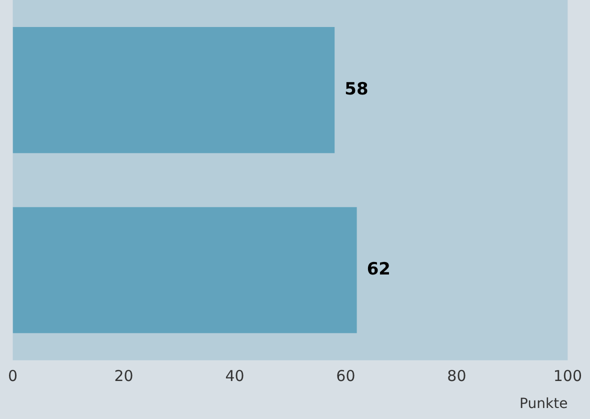  Describe the element at coordinates (356, 89) in the screenshot. I see `data-label: 58` at that location.